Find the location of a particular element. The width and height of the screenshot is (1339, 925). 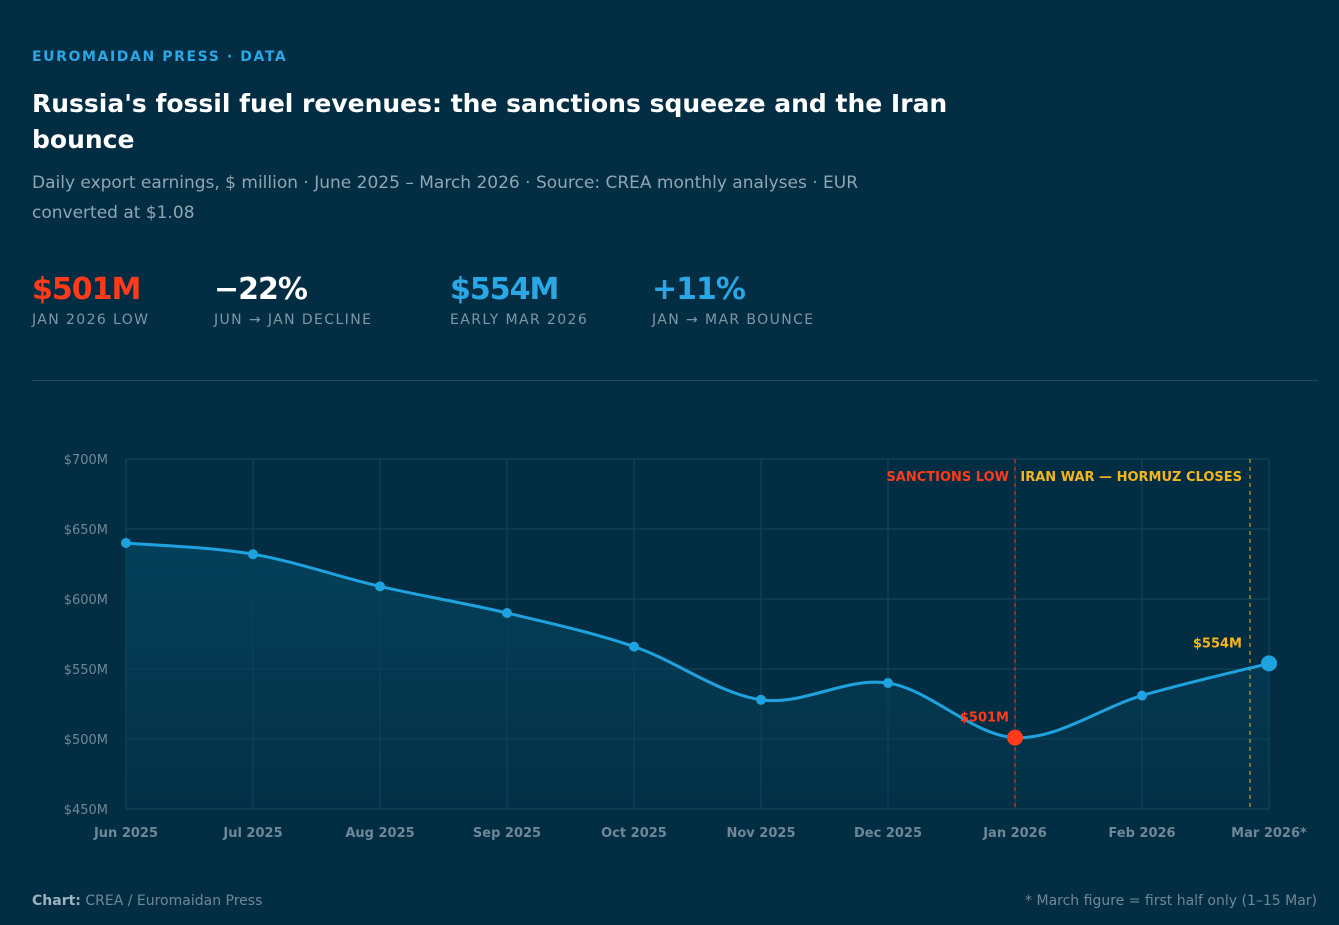

x-tick-label: Mar 2026* is located at coordinates (1269, 833).